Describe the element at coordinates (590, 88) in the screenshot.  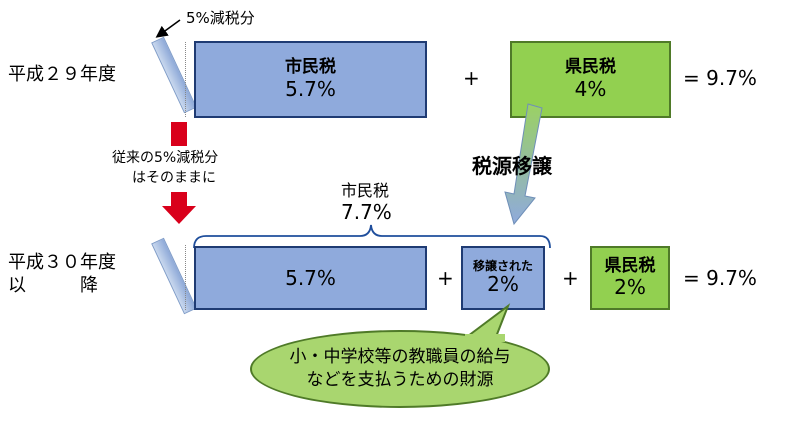
I see `row1-pref-tax-value: 4%` at that location.